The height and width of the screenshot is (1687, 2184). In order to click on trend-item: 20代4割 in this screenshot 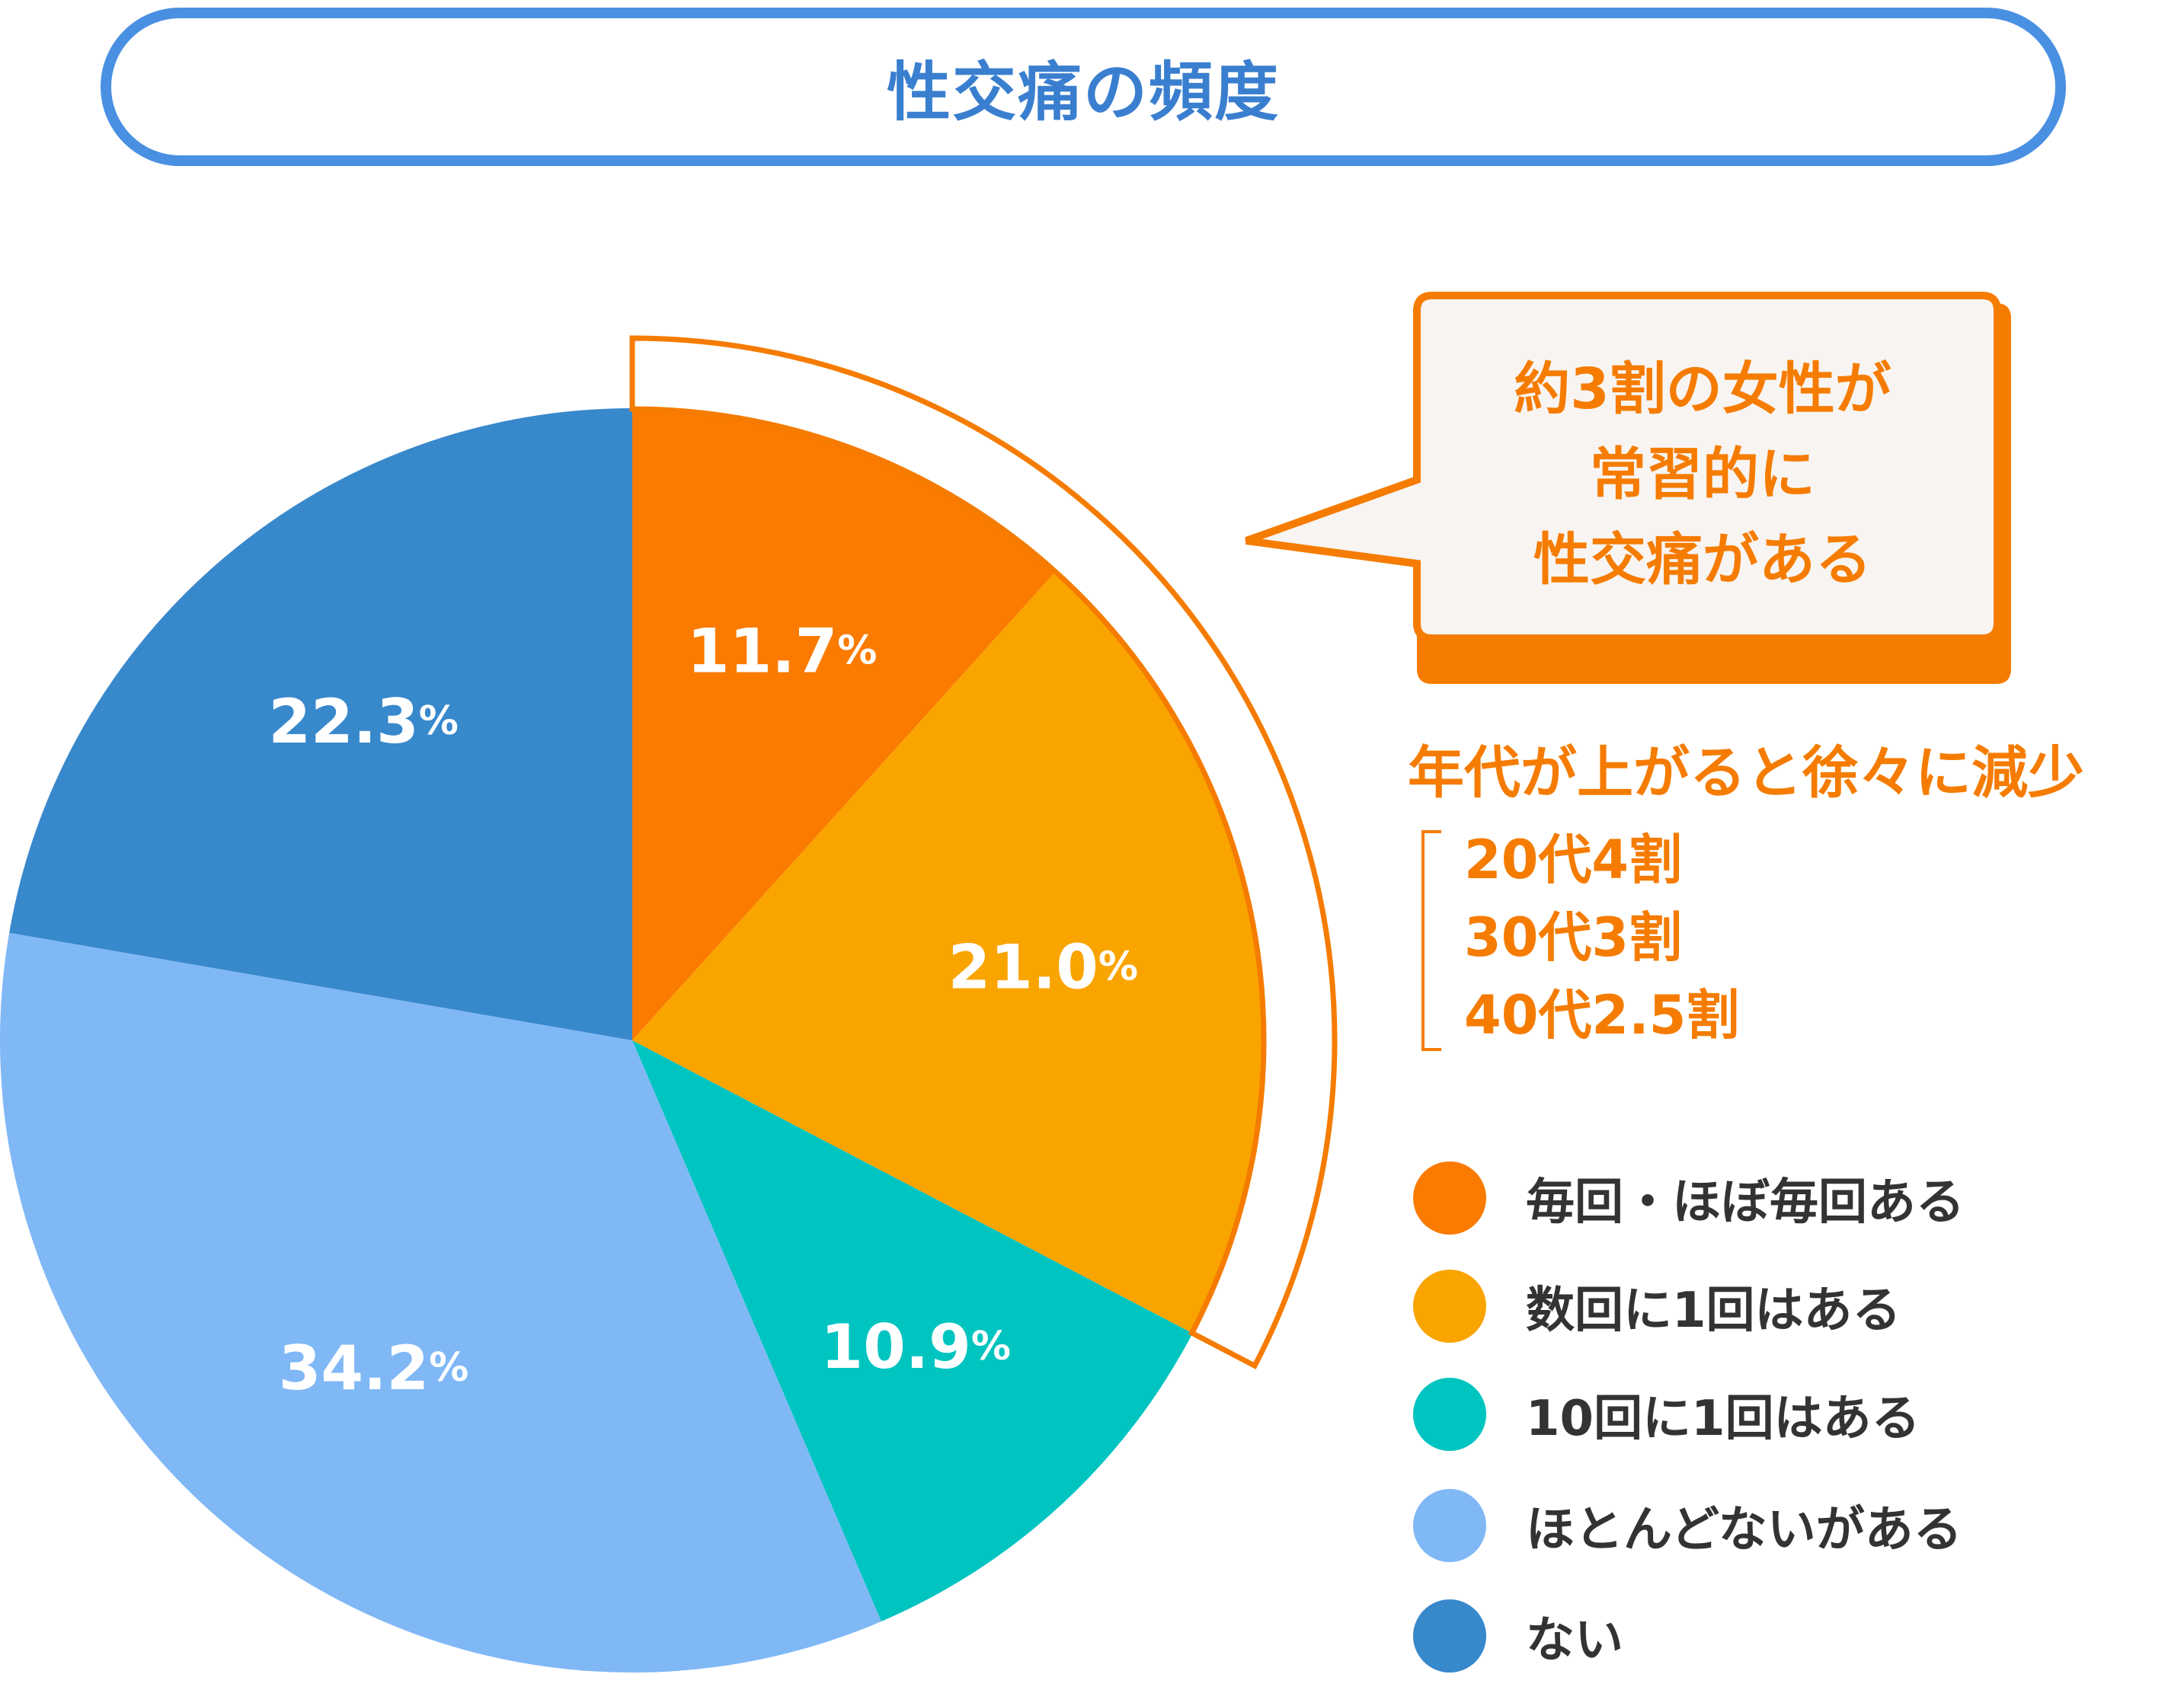, I will do `click(1573, 860)`.